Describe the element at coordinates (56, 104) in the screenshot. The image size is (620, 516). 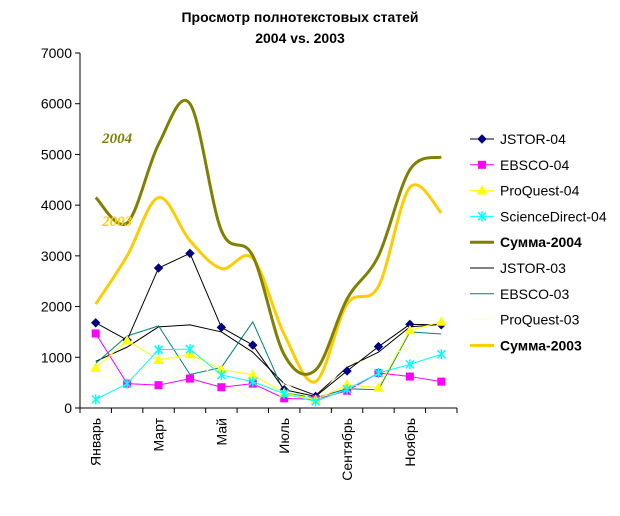
I see `y-tick-label: 6000` at that location.